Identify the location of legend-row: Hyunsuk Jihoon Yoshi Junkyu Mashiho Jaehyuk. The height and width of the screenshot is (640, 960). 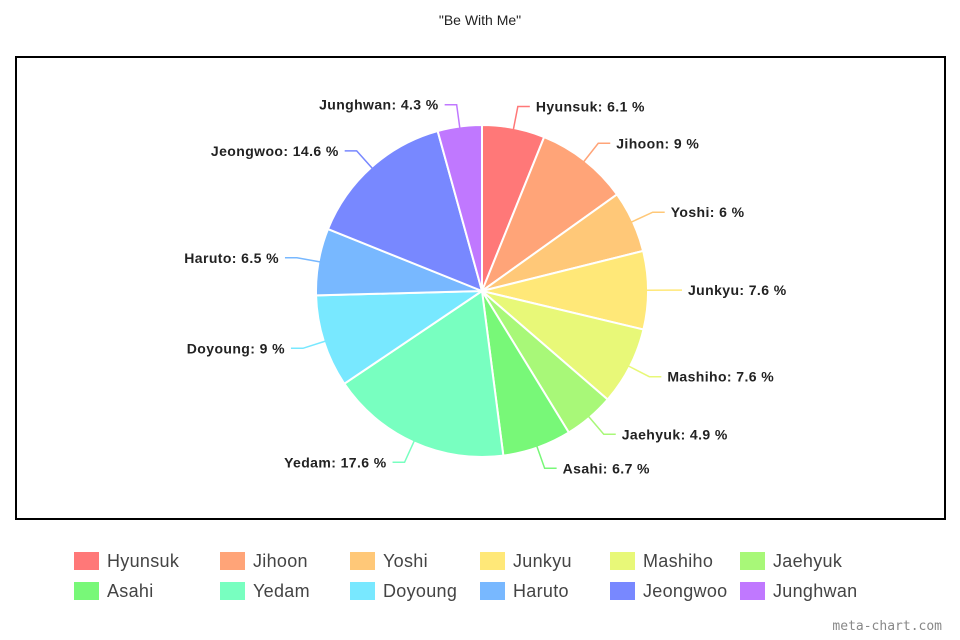
(494, 561).